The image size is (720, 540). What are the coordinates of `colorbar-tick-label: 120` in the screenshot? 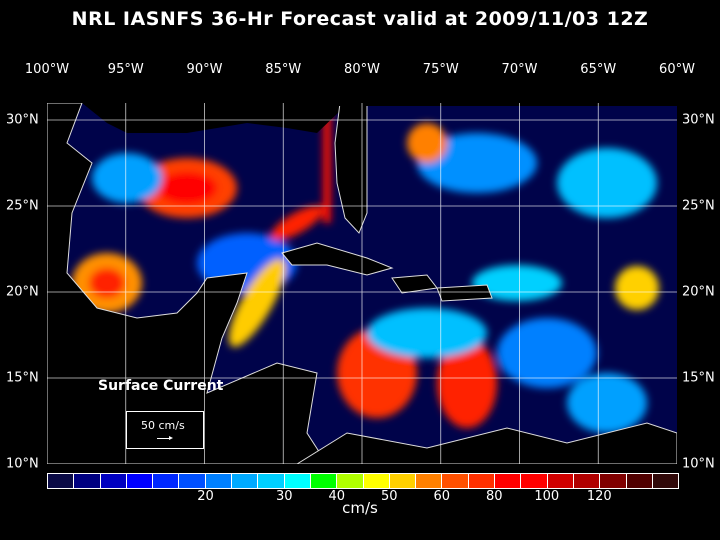 It's located at (599, 496).